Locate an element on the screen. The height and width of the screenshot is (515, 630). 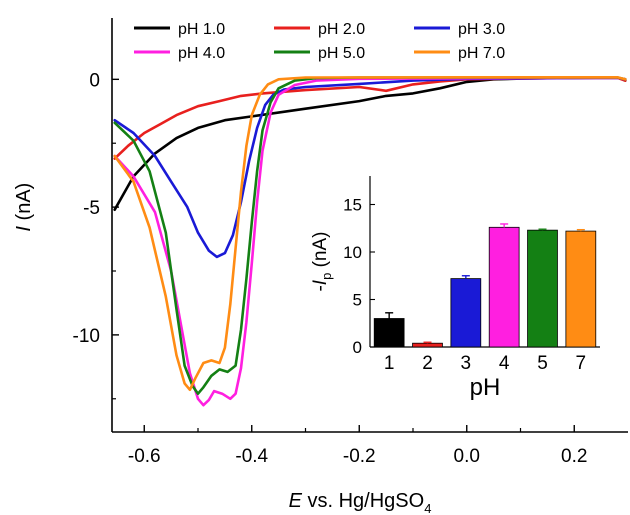
inset-y-tick-label: 0 is located at coordinates (357, 347).